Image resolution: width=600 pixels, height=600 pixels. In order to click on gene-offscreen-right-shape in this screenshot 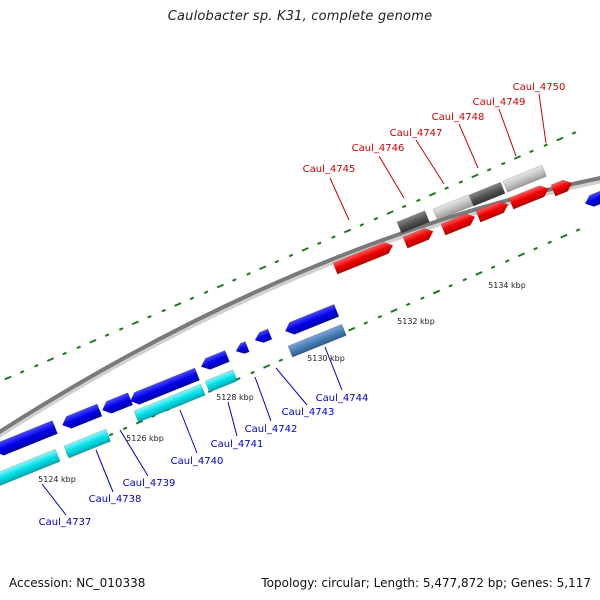, I will do `click(592, 198)`.